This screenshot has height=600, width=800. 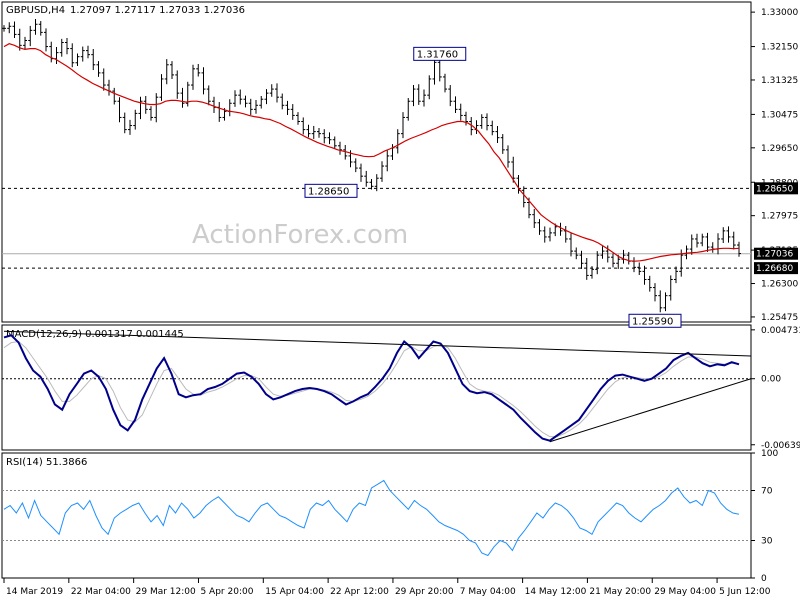 I want to click on x-tick-label: 15 Apr 04:00, so click(x=294, y=592).